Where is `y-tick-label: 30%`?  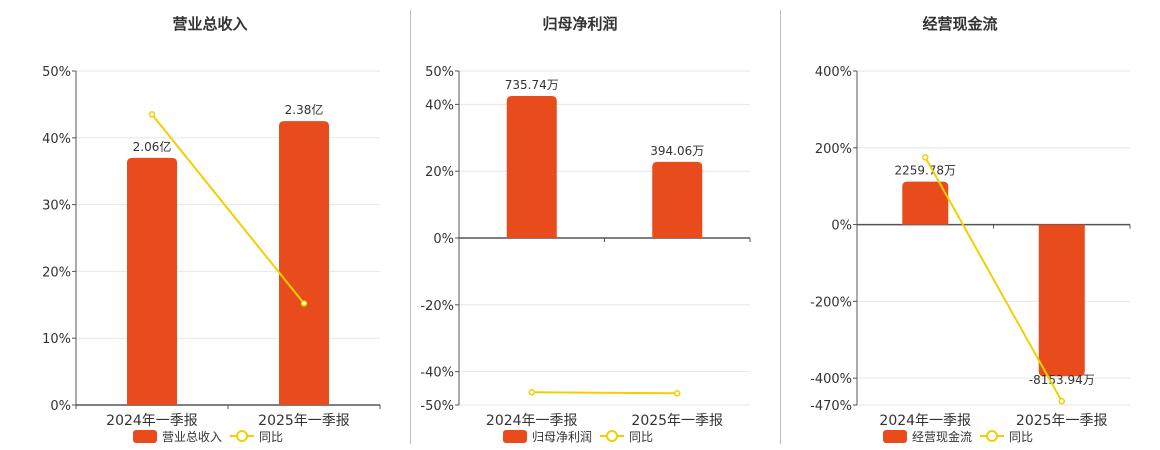 y-tick-label: 30% is located at coordinates (56, 206).